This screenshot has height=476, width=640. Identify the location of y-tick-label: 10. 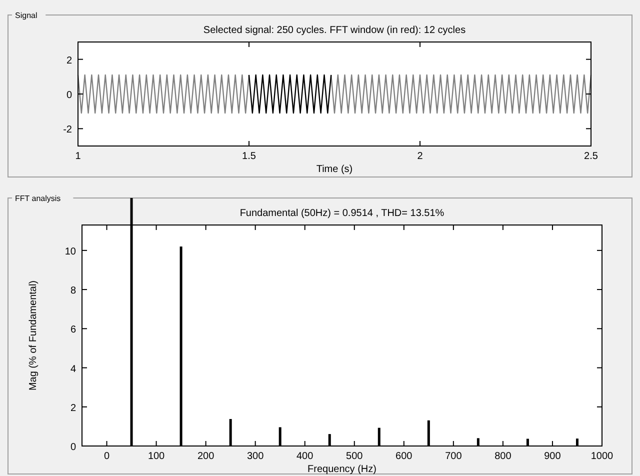
(70, 252).